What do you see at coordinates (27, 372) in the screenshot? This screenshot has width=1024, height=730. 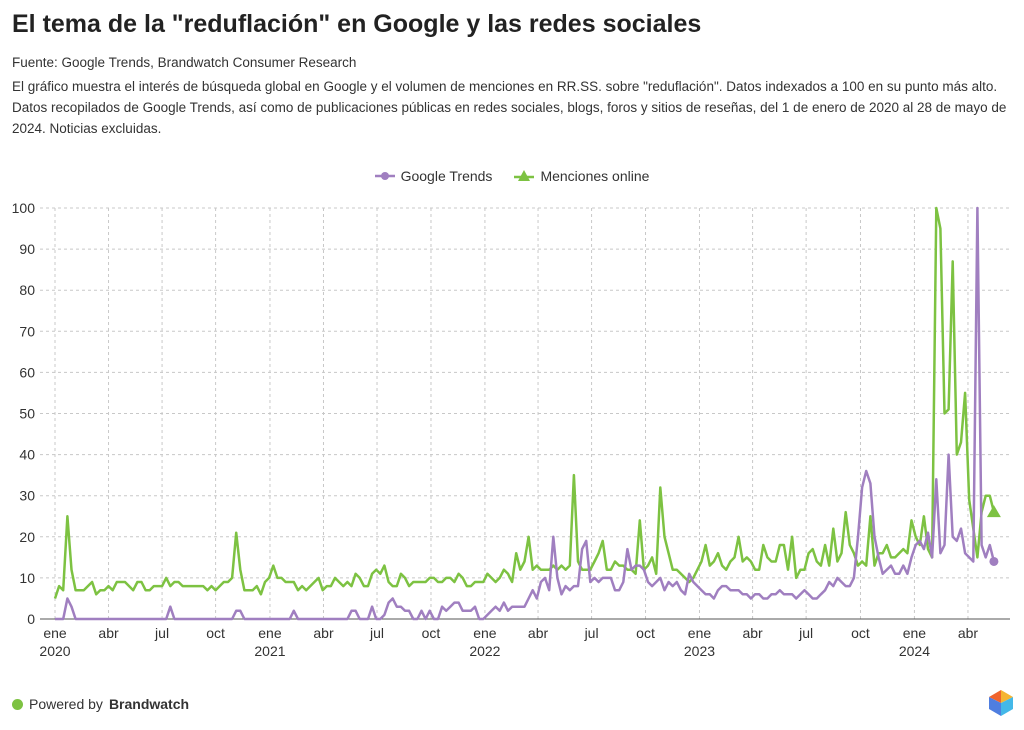 I see `y-tick-label: 60` at bounding box center [27, 372].